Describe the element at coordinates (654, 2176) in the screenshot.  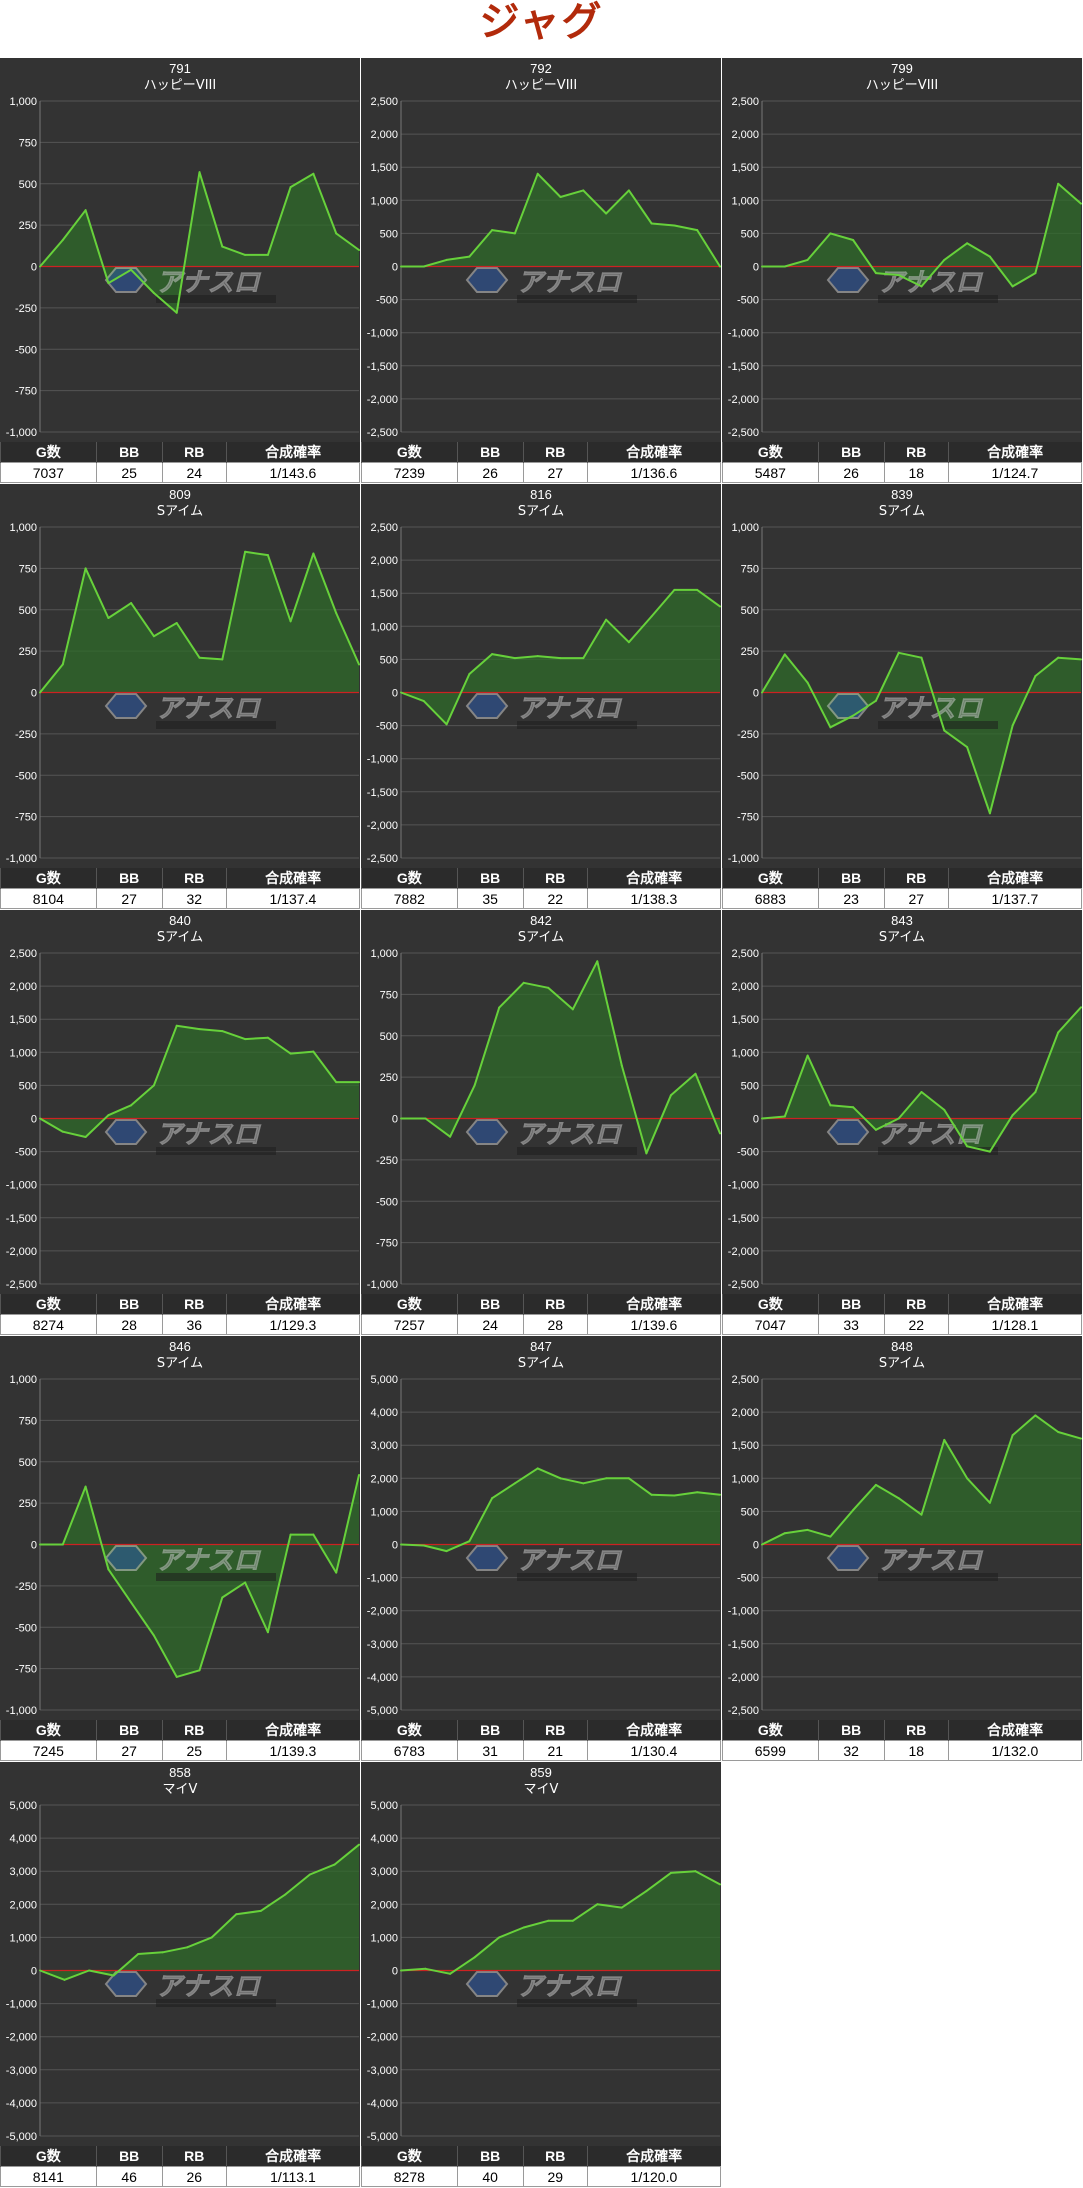
I see `stats-cell: 1/120.0` at that location.